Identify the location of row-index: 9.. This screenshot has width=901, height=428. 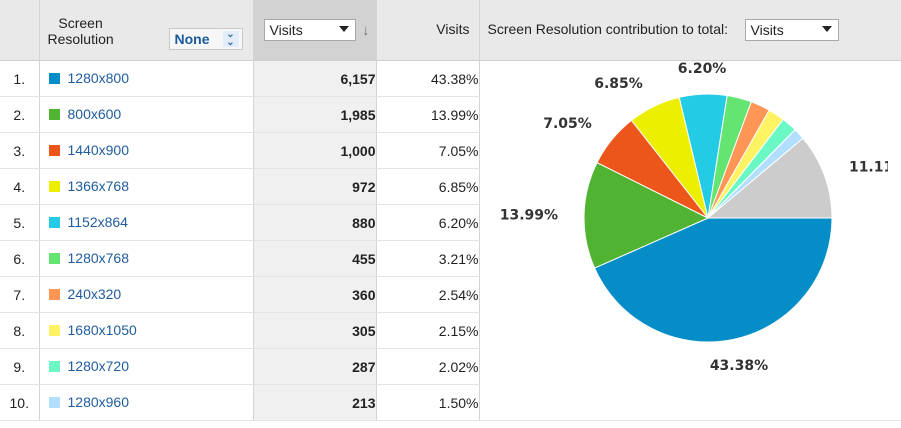
(20, 366).